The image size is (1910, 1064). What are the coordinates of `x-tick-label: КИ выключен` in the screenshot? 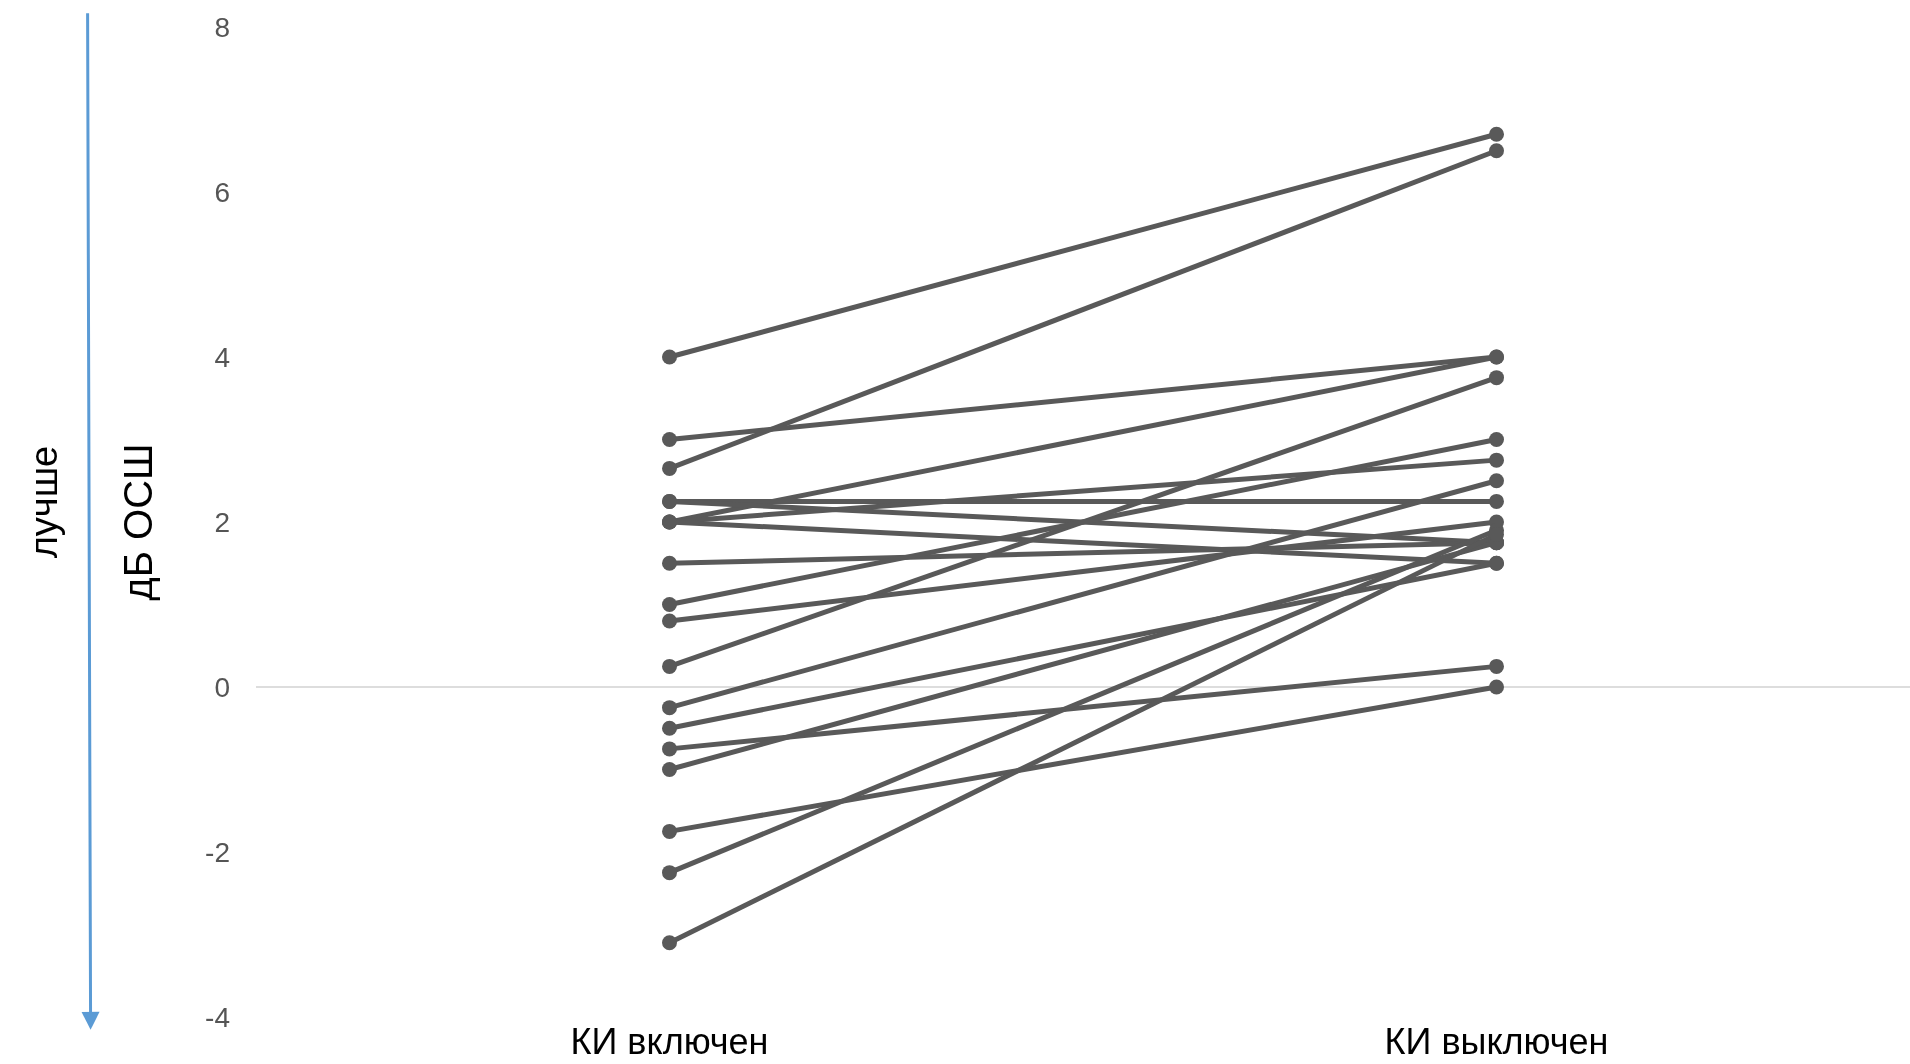 It's located at (1496, 1041).